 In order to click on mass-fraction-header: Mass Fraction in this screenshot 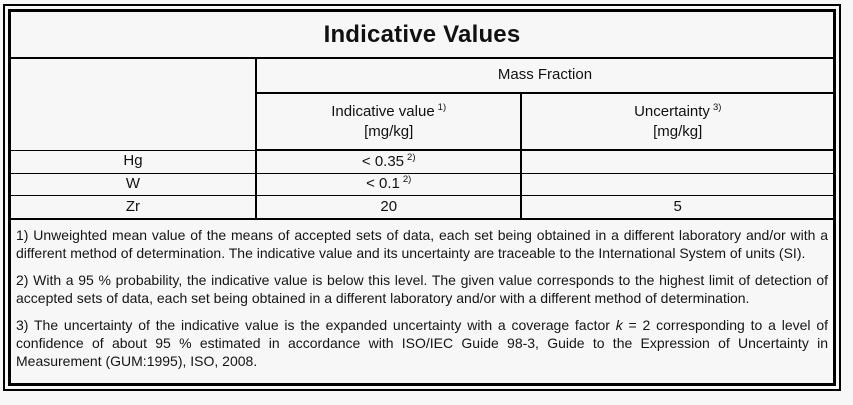, I will do `click(544, 76)`.